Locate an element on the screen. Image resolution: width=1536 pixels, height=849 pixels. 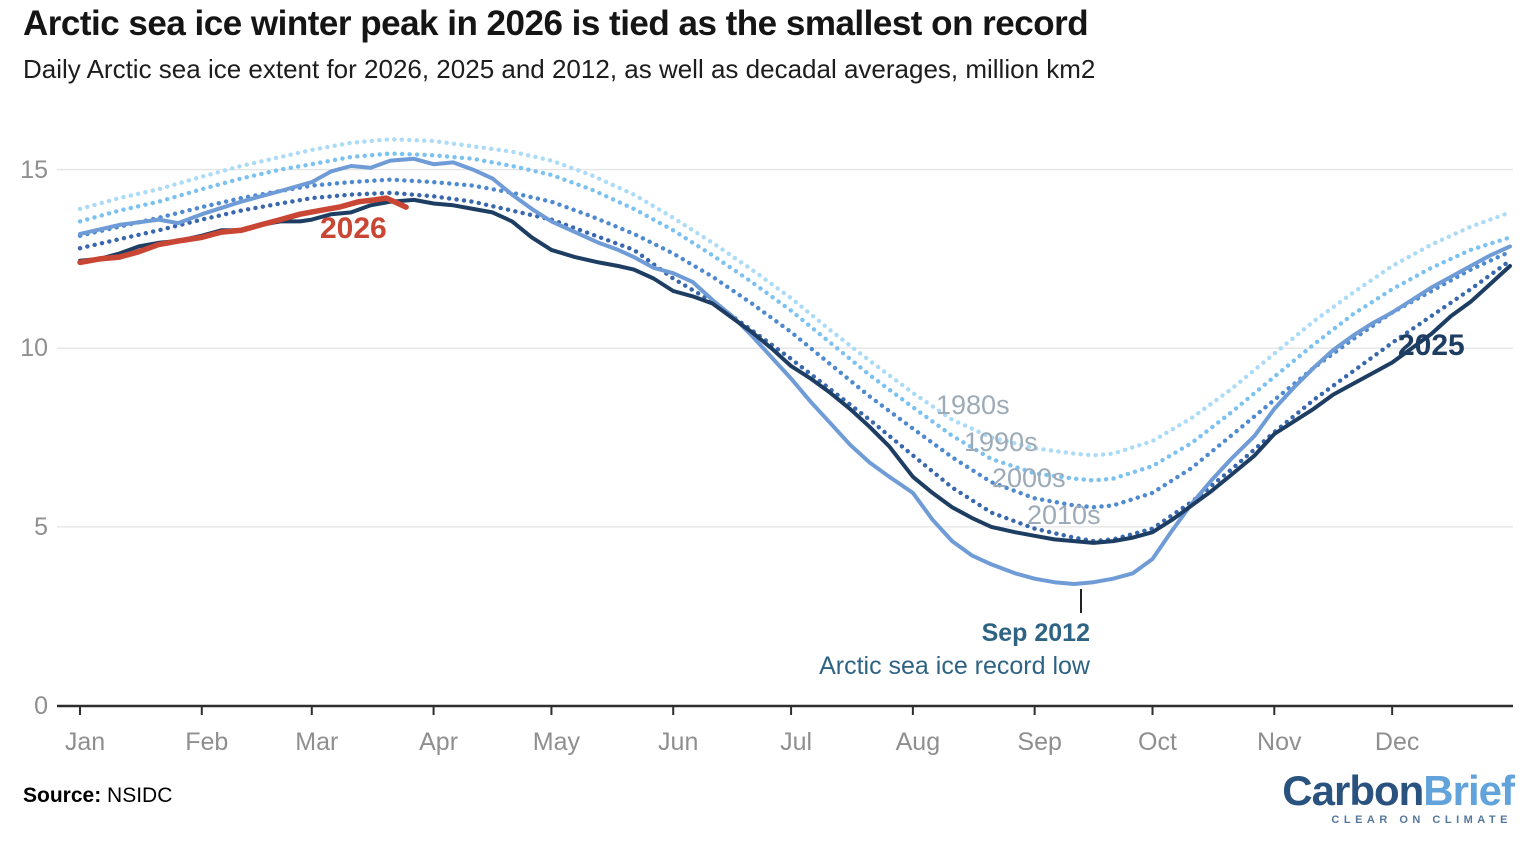
x-axis-label-Dec: Dec is located at coordinates (1397, 742).